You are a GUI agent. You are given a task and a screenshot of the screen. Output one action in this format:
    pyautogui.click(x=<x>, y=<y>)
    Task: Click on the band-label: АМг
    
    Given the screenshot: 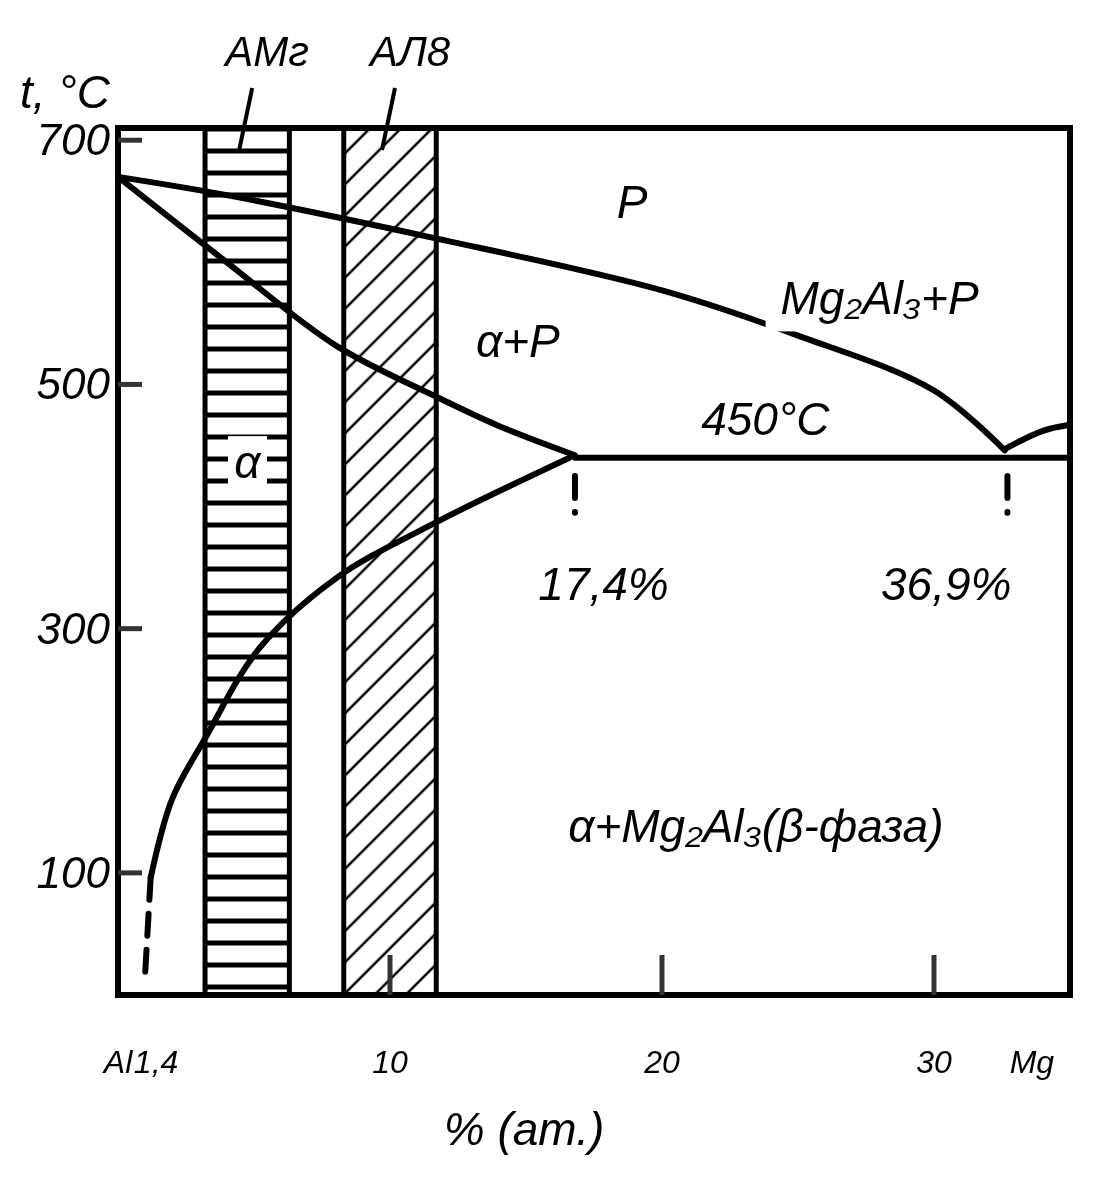 What is the action you would take?
    pyautogui.click(x=266, y=51)
    